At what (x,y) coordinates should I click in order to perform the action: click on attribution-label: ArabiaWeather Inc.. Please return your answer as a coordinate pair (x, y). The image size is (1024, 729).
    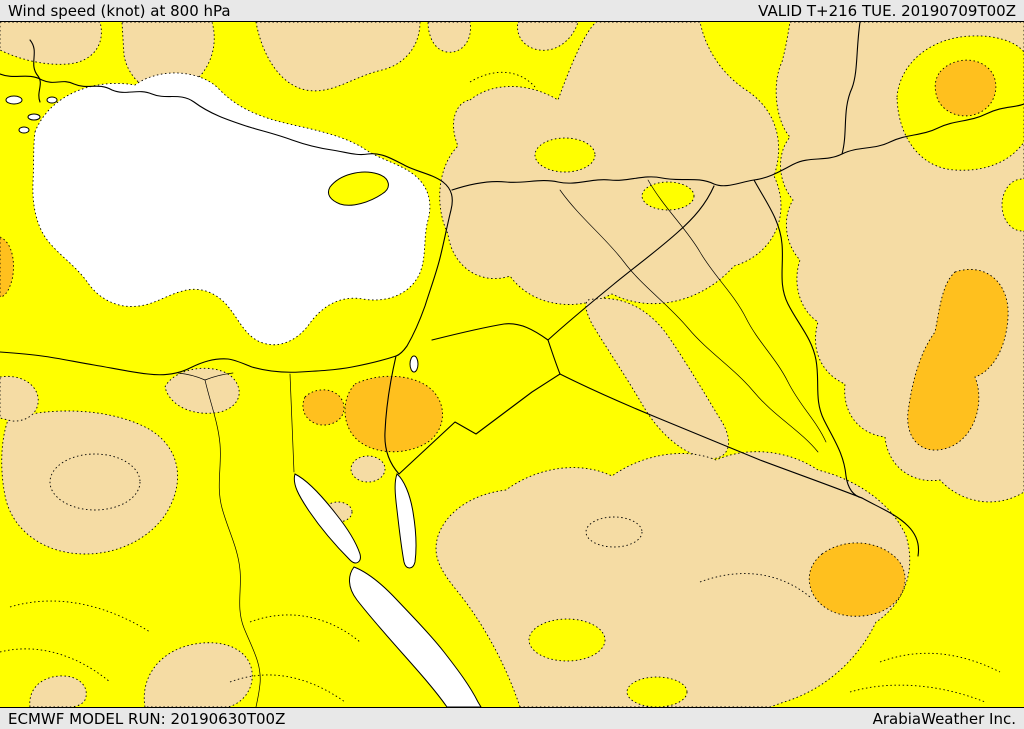
    Looking at the image, I should click on (944, 718).